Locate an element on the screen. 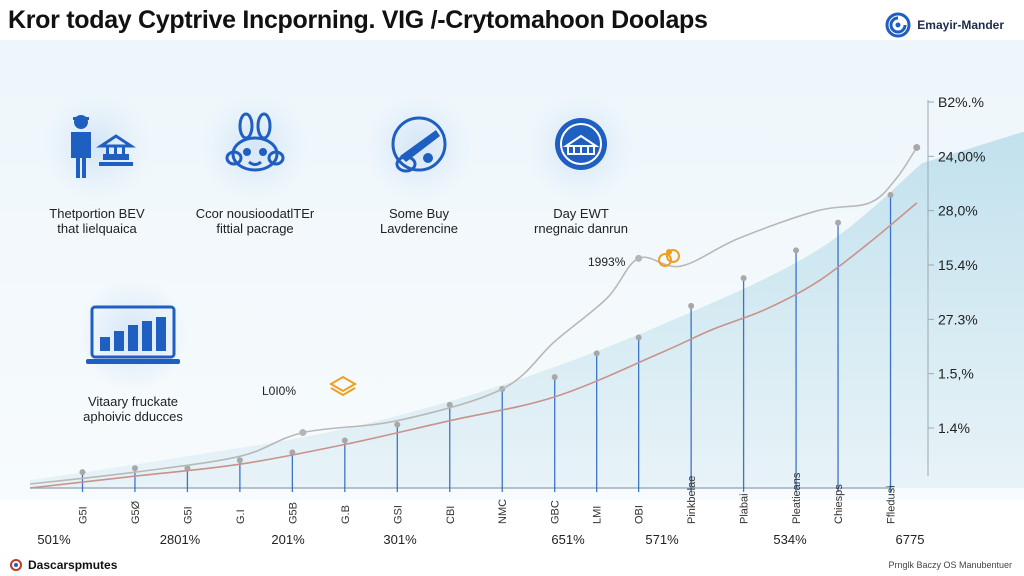 Image resolution: width=1024 pixels, height=576 pixels. feature-4-line2: rnegnaic danrun is located at coordinates (581, 228).